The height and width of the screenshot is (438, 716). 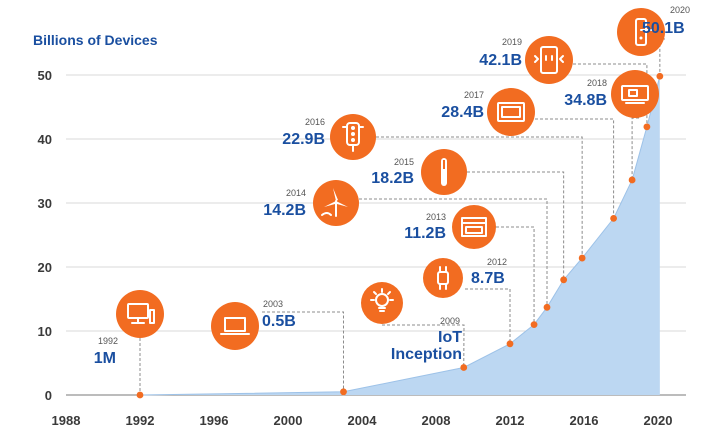 What do you see at coordinates (66, 420) in the screenshot?
I see `x-tick-label: 1988` at bounding box center [66, 420].